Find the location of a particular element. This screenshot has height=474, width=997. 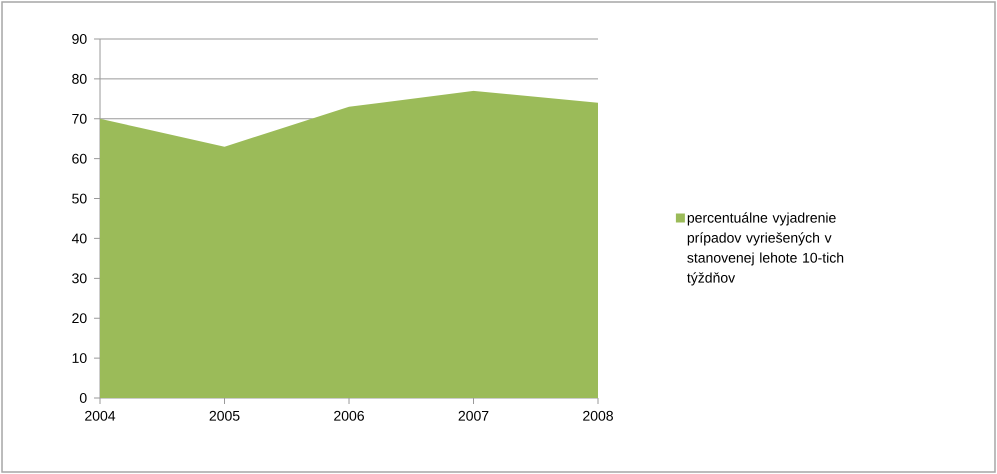

x-tick-label: 2006 is located at coordinates (349, 415).